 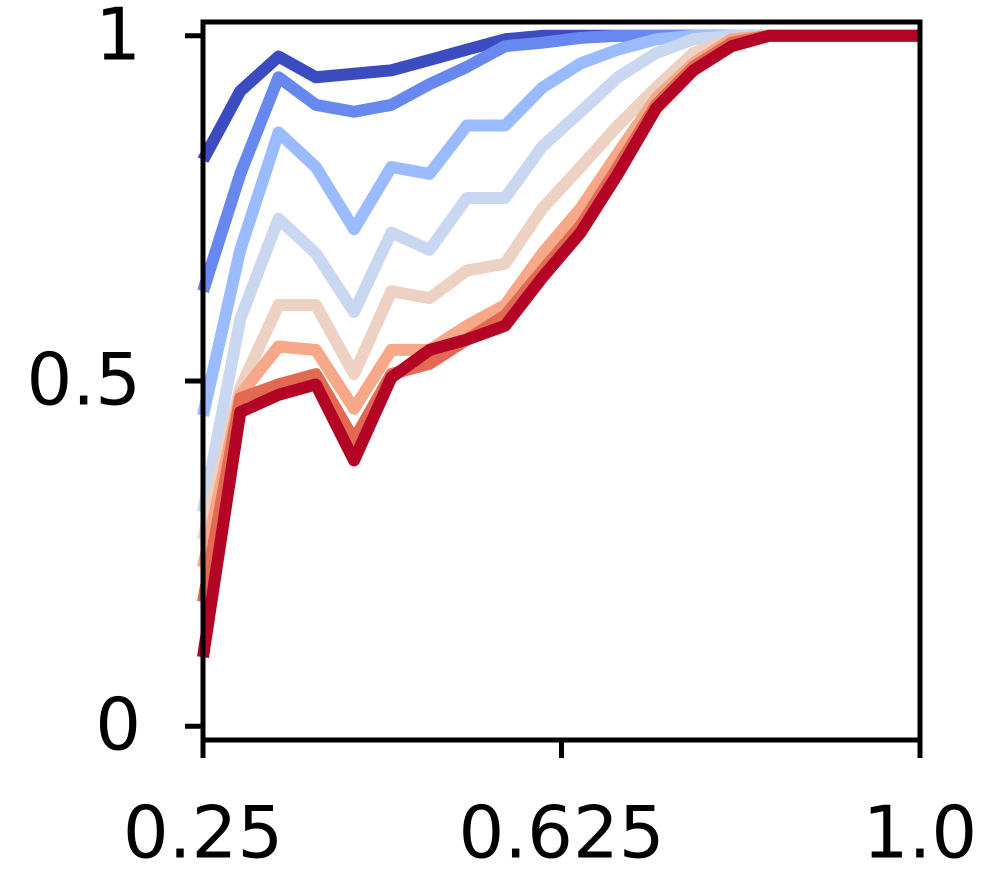 What do you see at coordinates (118, 725) in the screenshot?
I see `y-tick-label: 0` at bounding box center [118, 725].